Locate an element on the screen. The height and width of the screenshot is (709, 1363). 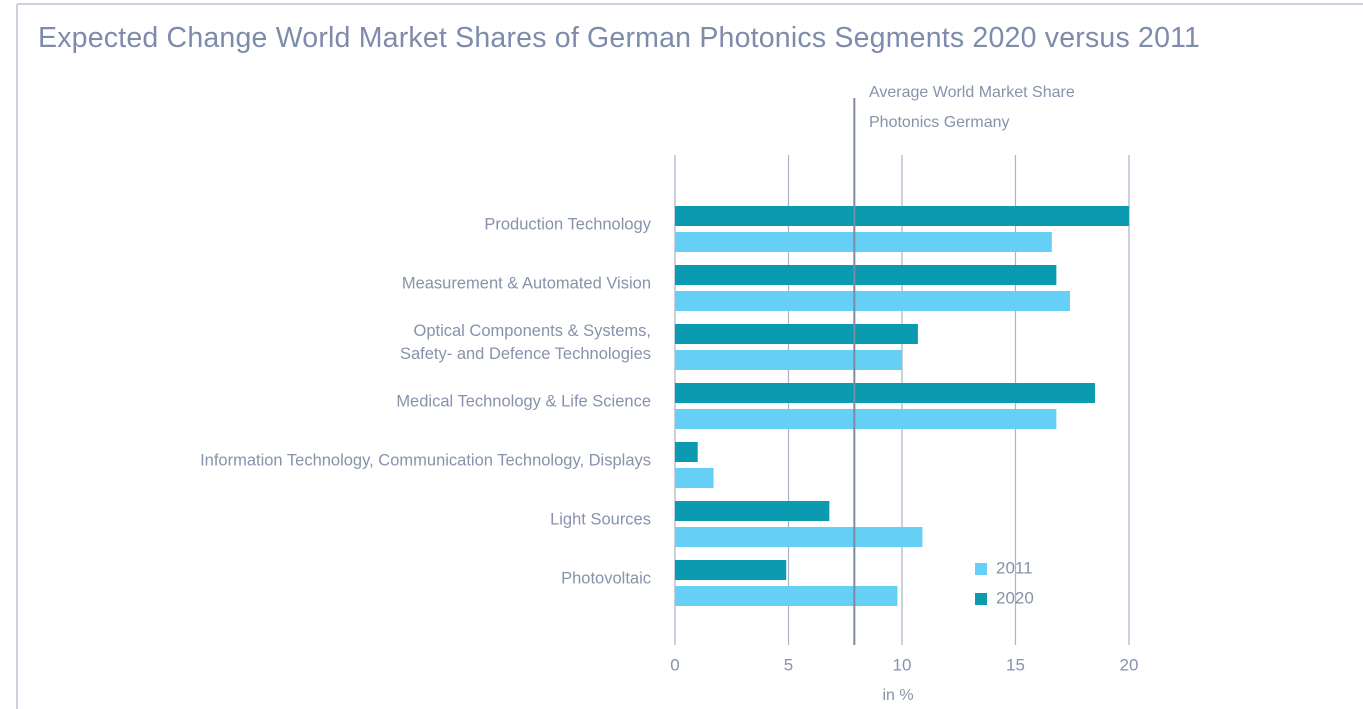
legend-label: 2011 is located at coordinates (1014, 567).